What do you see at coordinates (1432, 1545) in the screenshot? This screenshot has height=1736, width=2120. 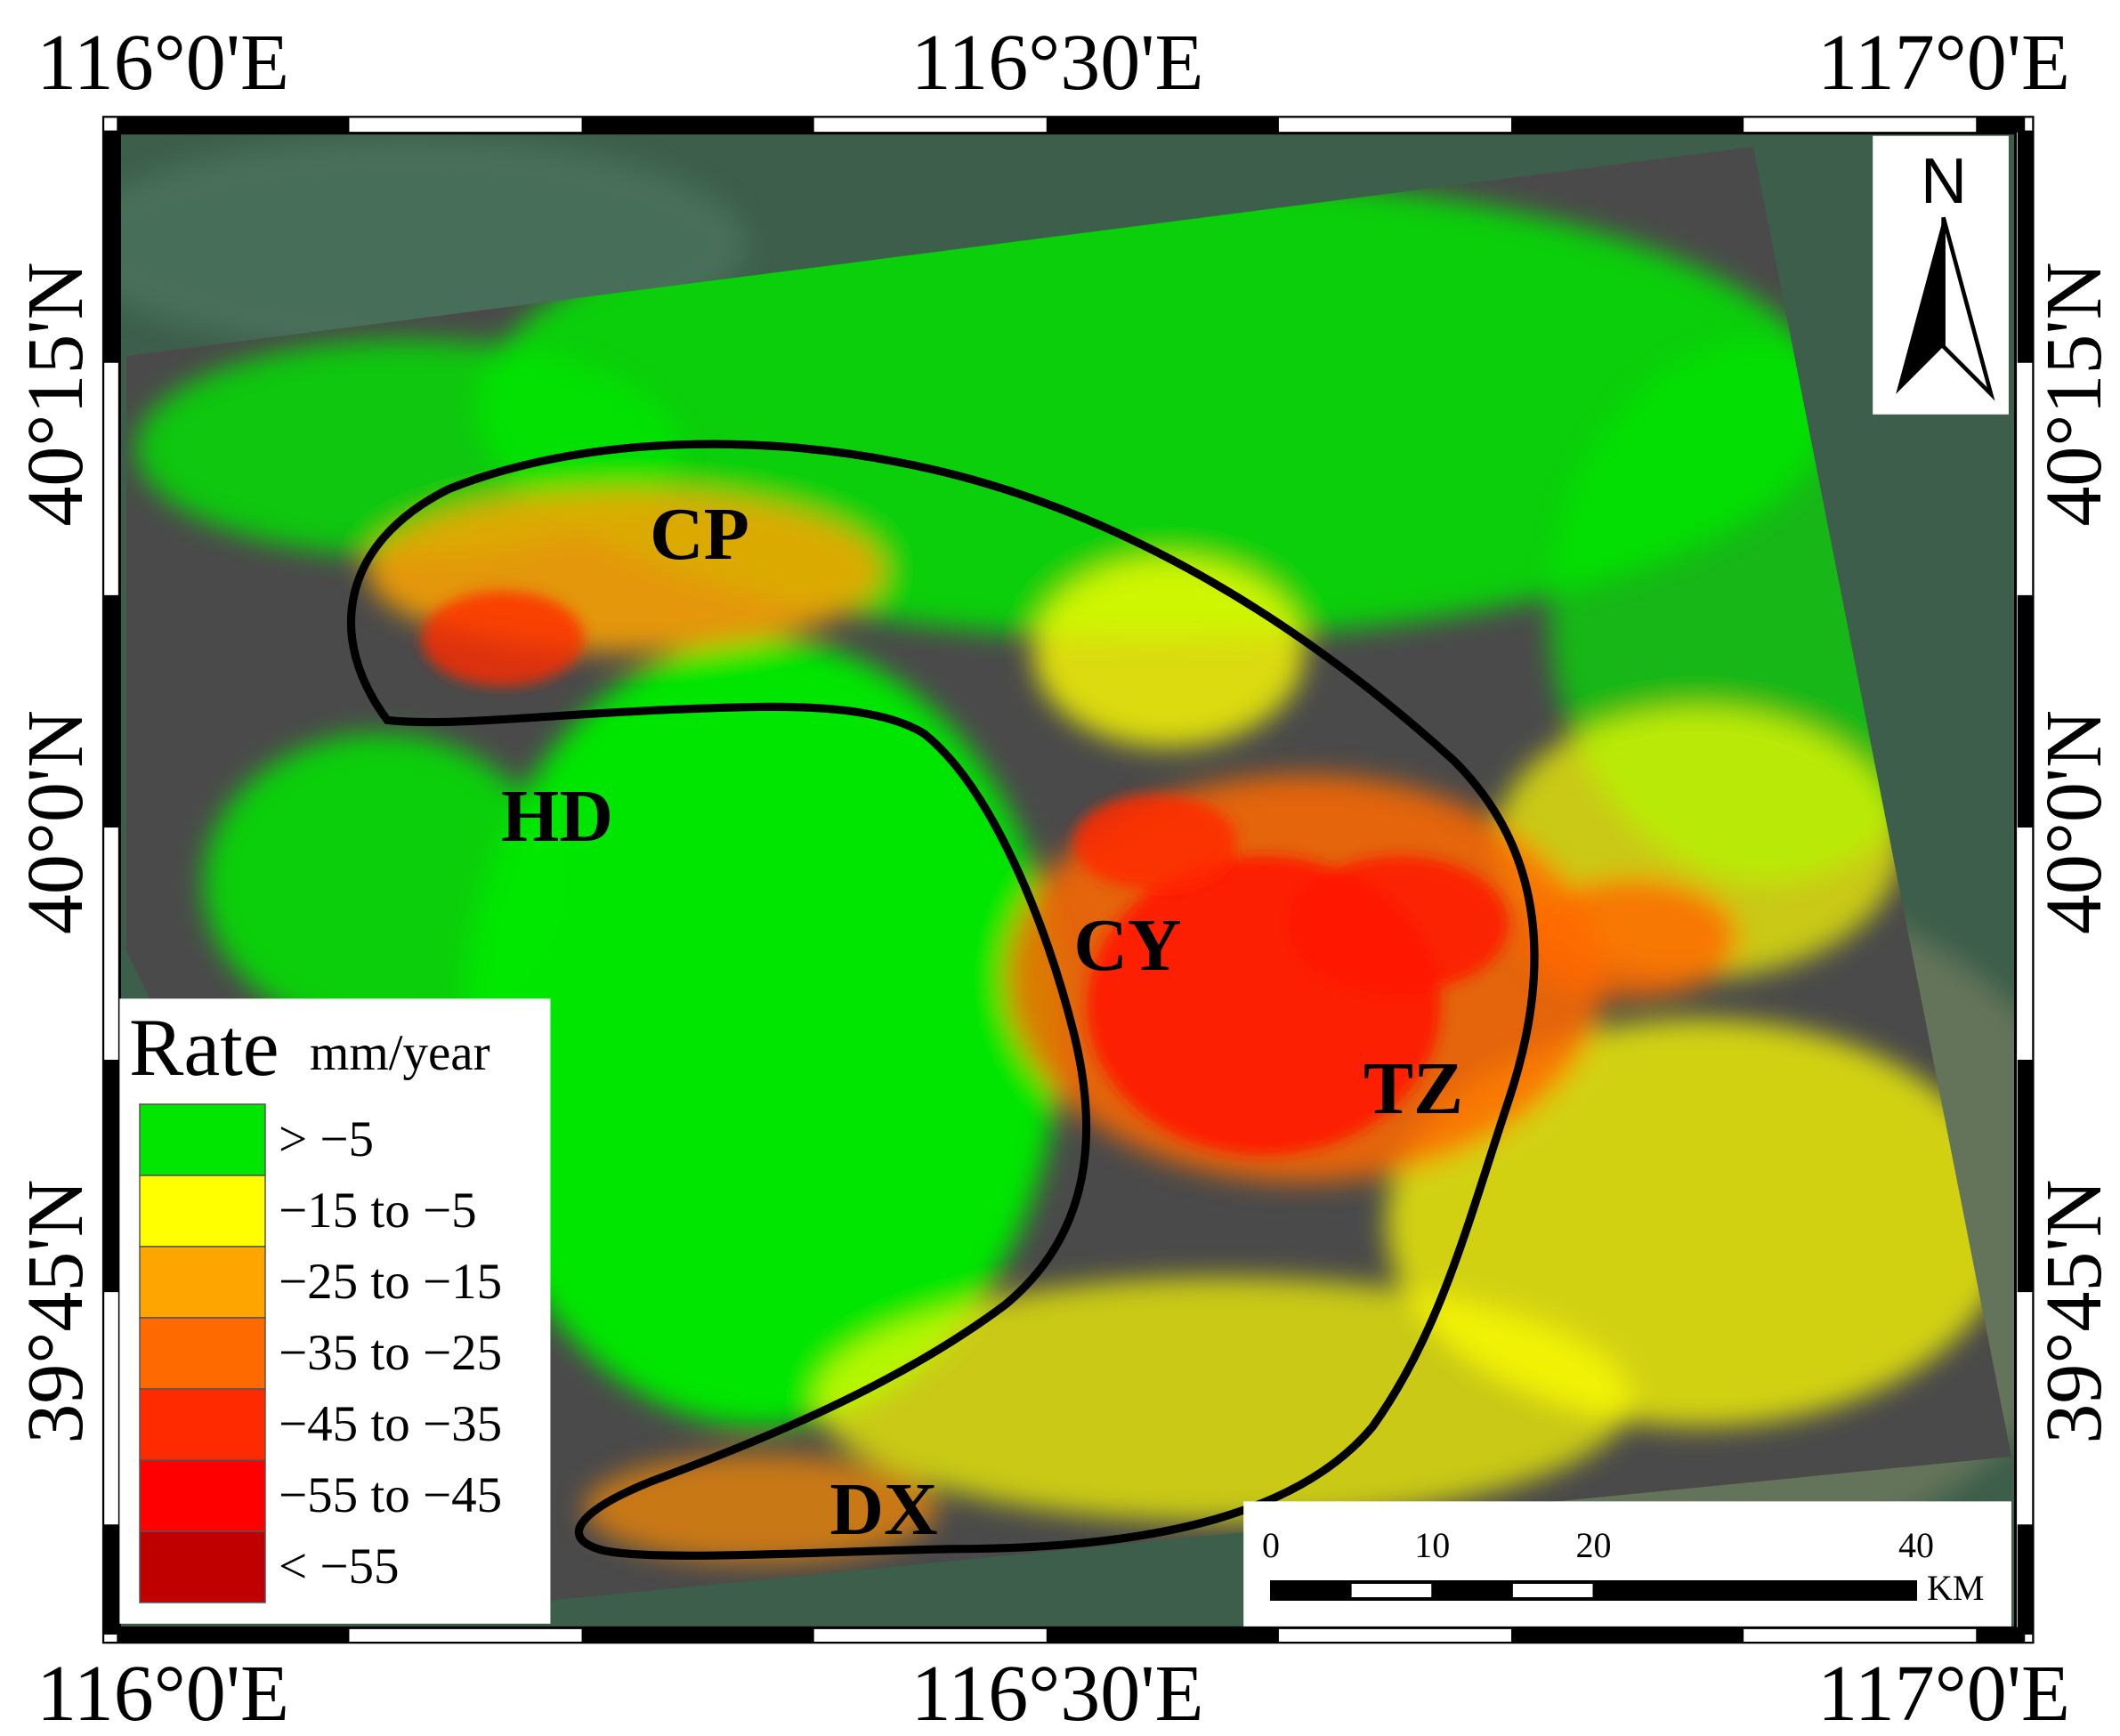 I see `scale-tick-label: 10` at bounding box center [1432, 1545].